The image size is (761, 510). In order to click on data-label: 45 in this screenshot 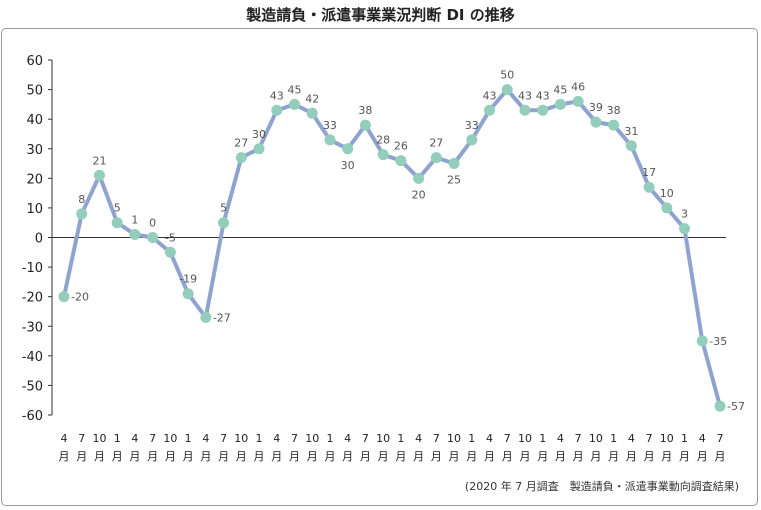, I will do `click(294, 89)`.